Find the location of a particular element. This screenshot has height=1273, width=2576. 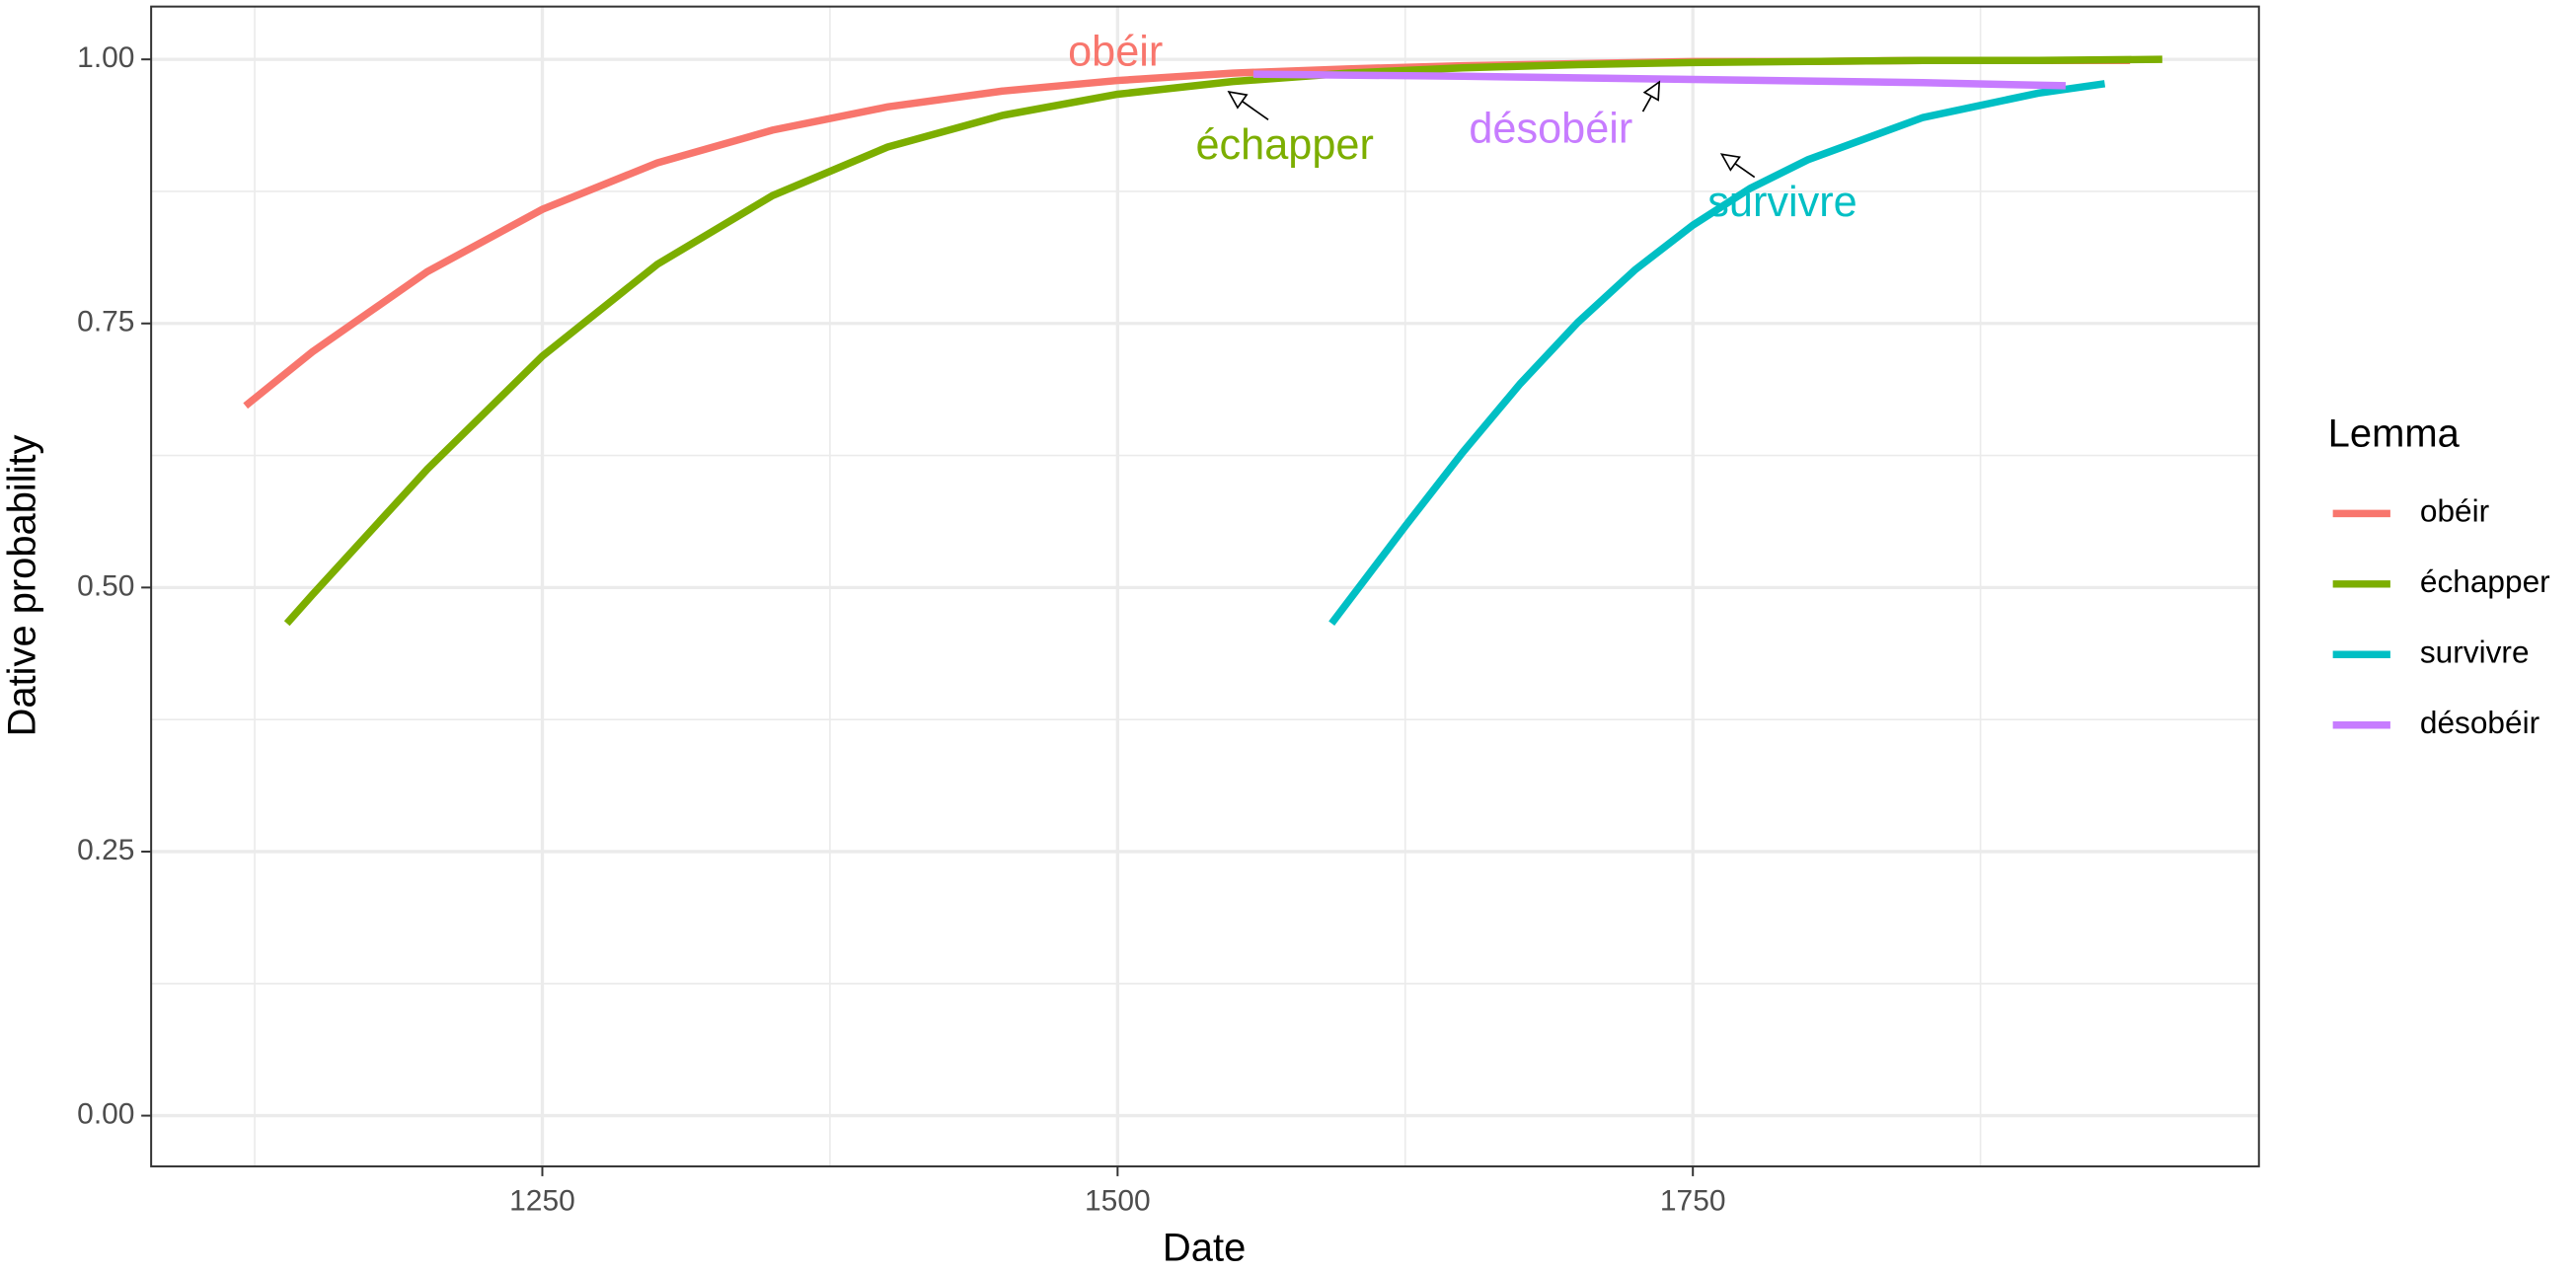

annotations: obéir échapper survivre désobéir is located at coordinates (1462, 127).